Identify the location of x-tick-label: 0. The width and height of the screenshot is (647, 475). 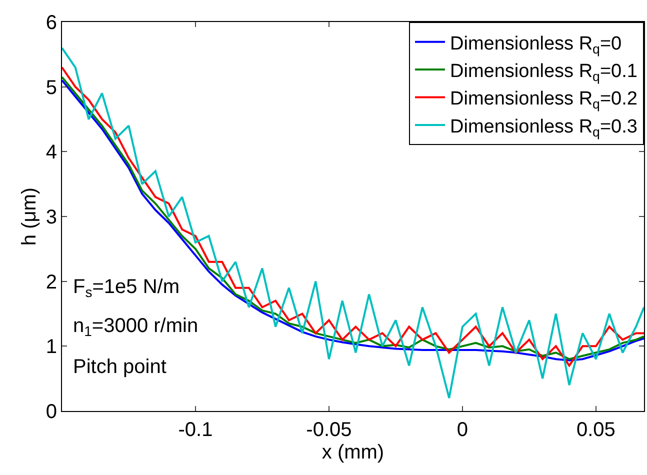
(462, 430).